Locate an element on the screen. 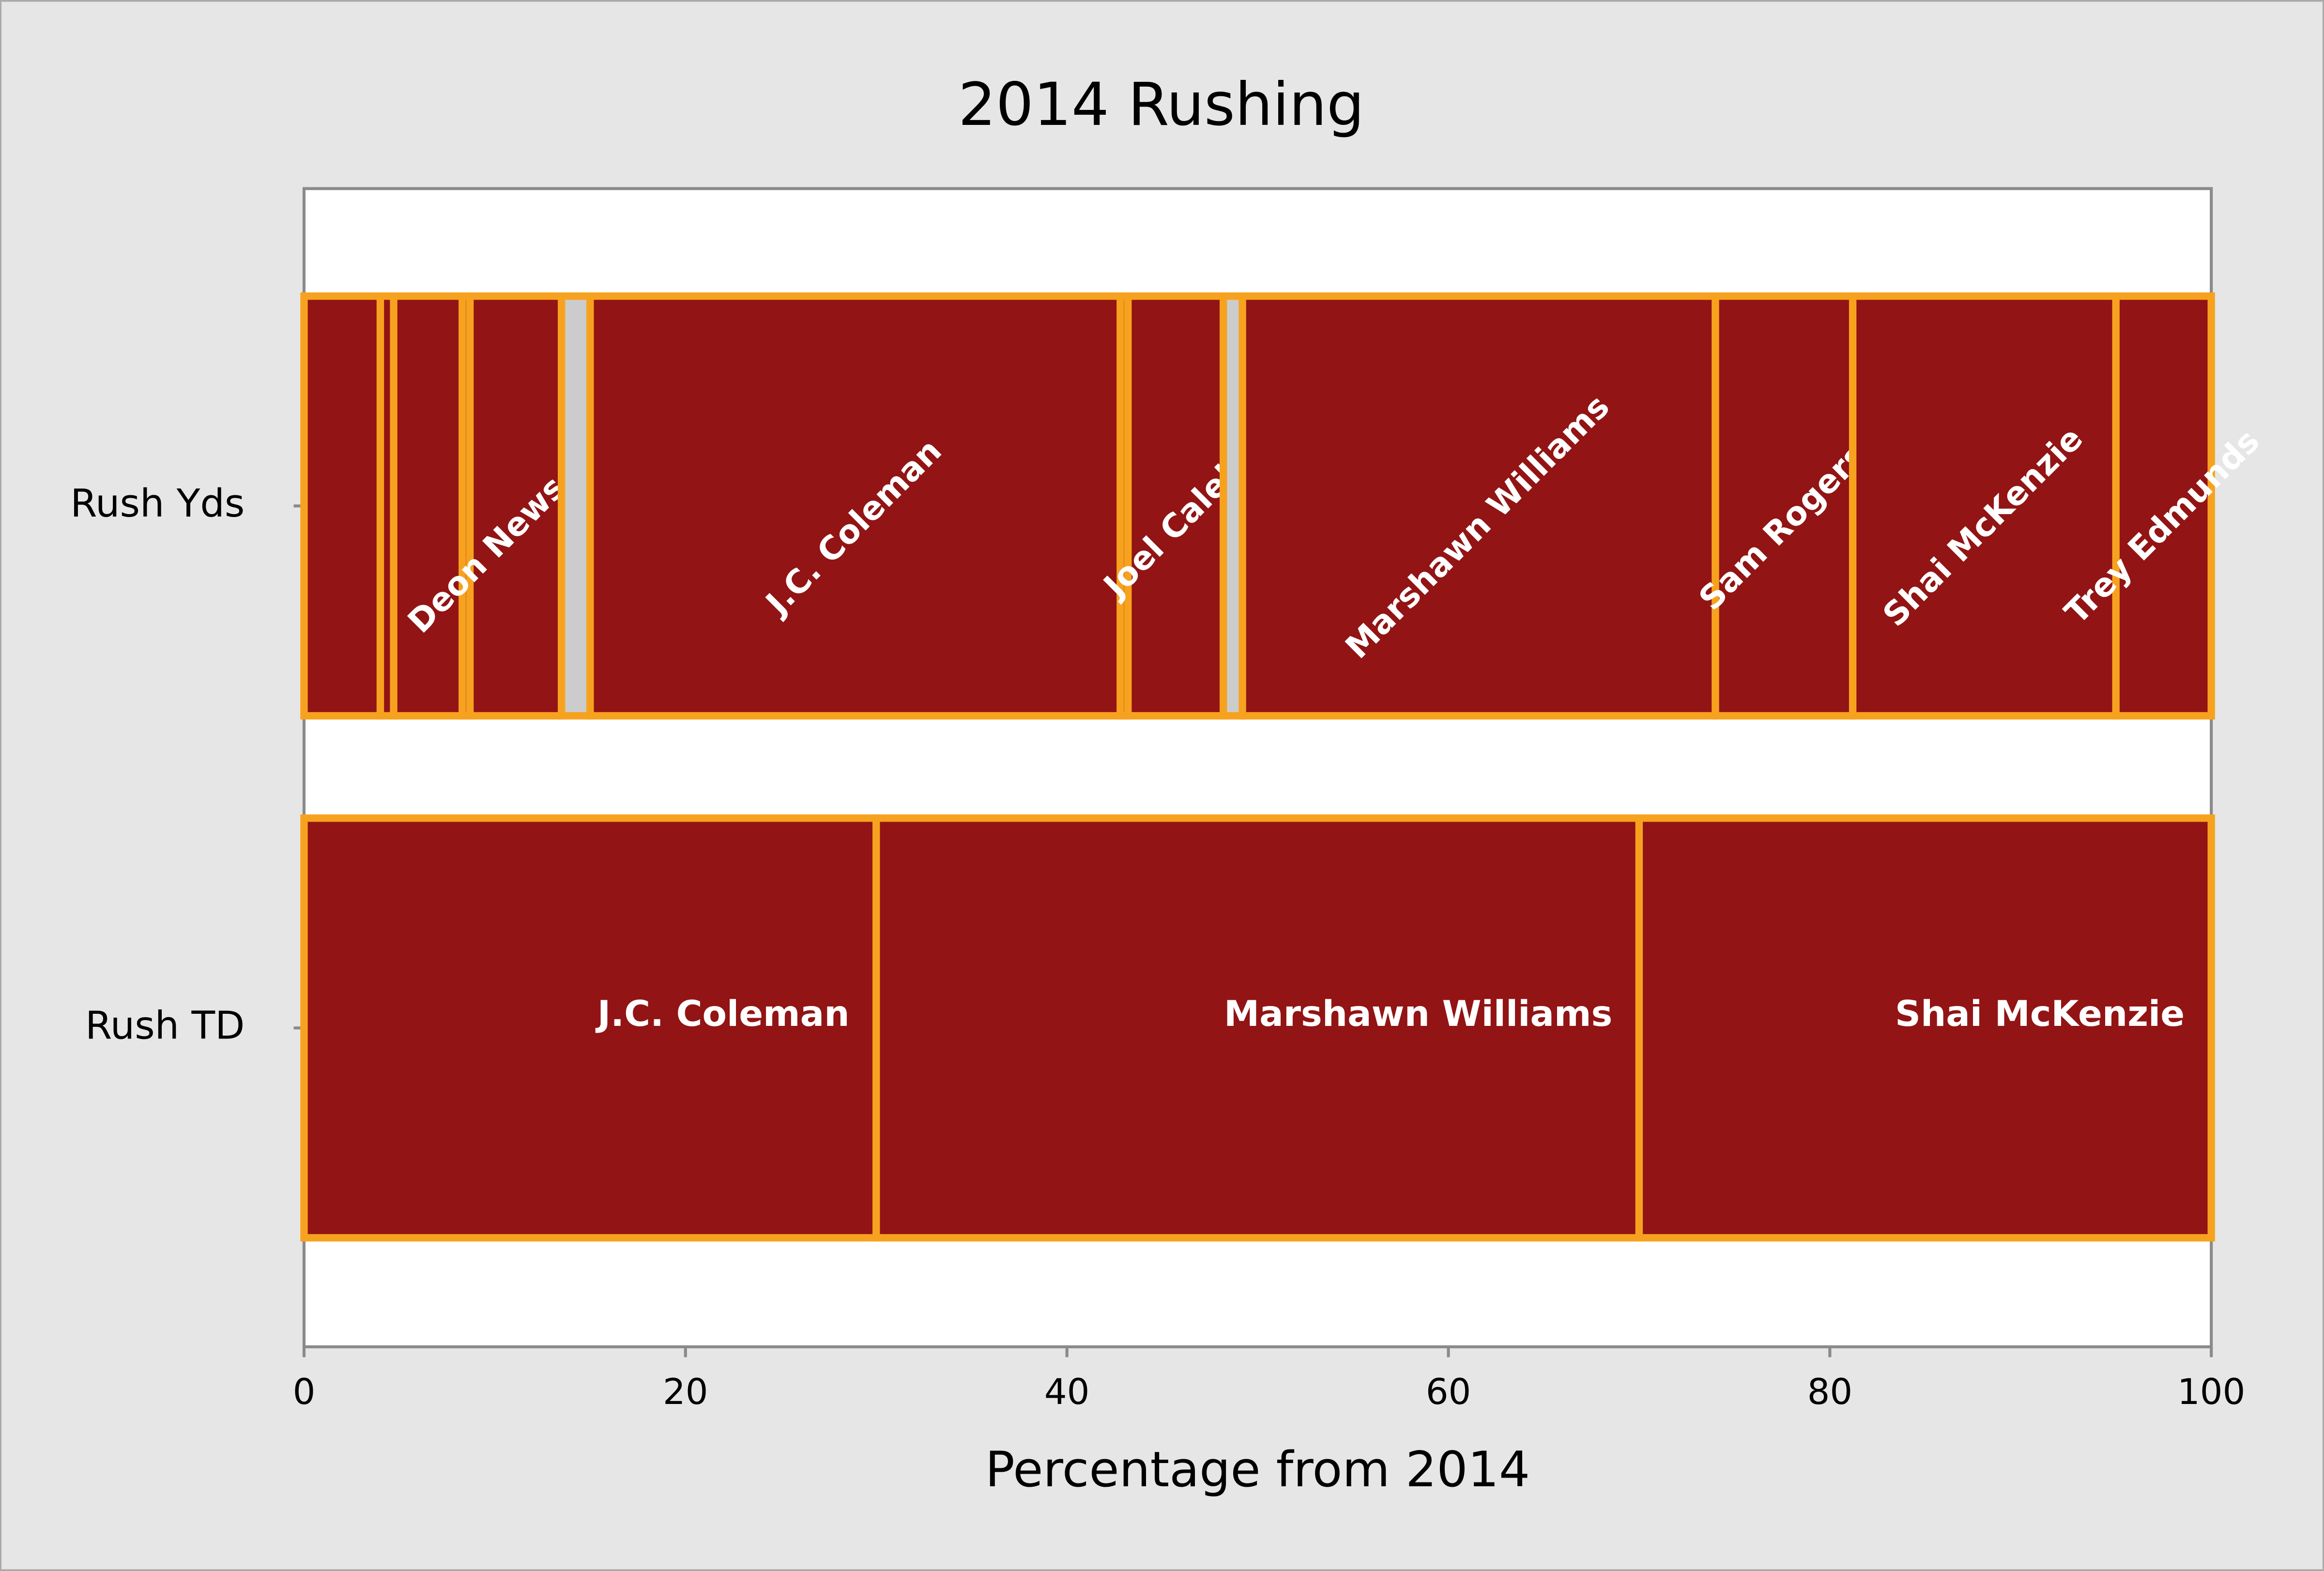 The width and height of the screenshot is (2324, 1571). x-tick-label: 100 is located at coordinates (2211, 1392).